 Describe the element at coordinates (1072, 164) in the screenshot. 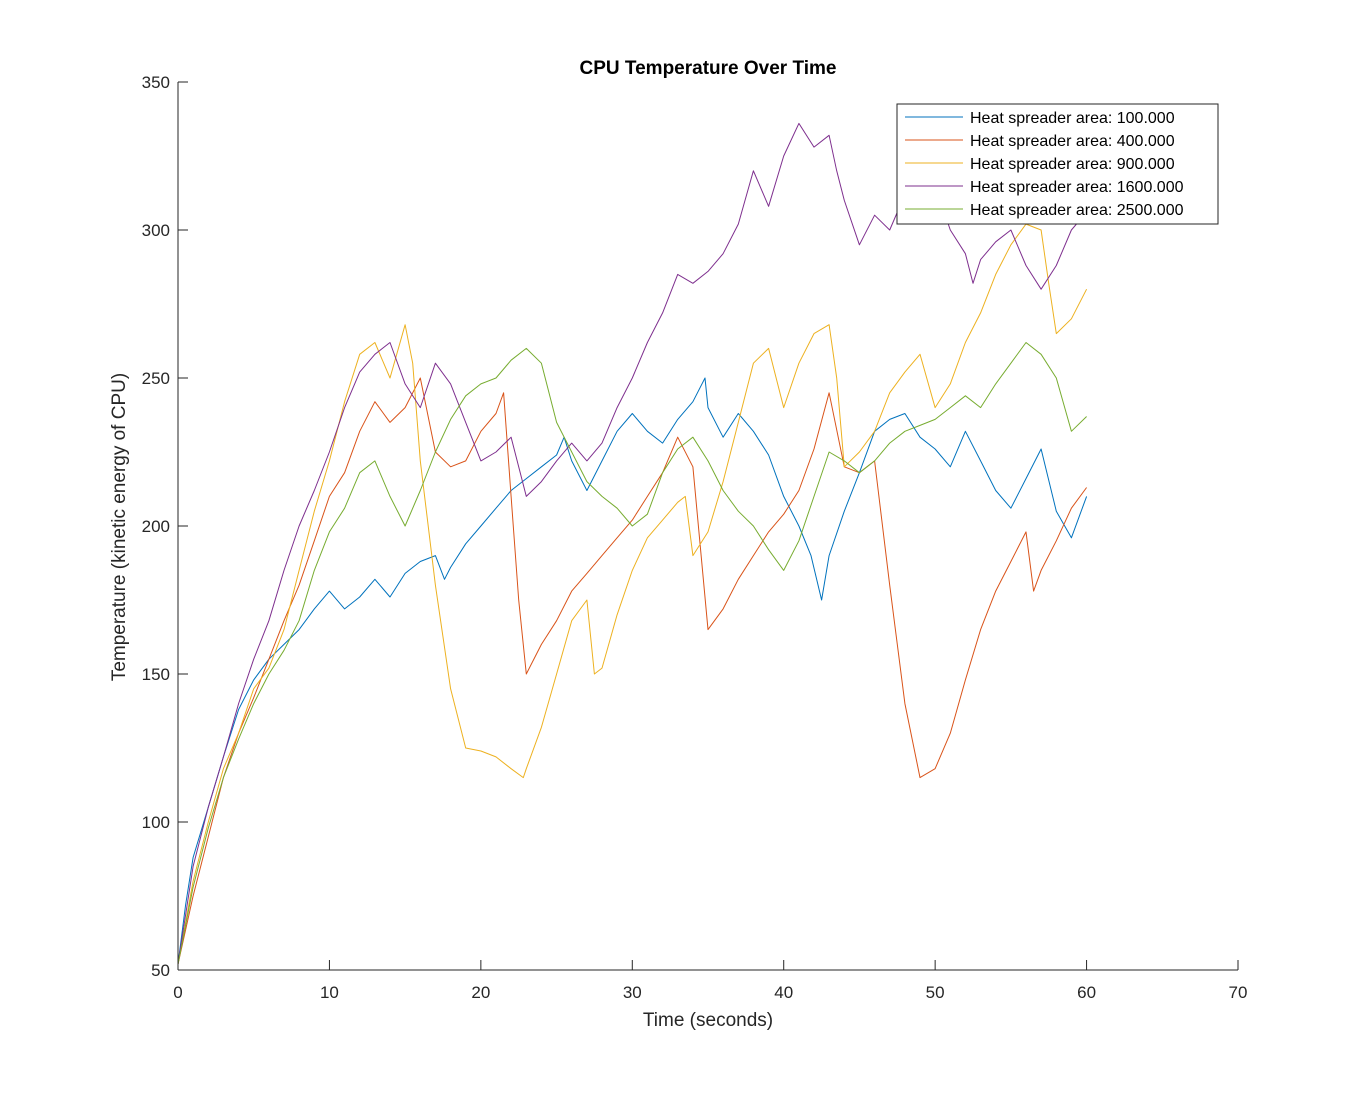

I see `legend-label-3: Heat spreader area: 900.000` at that location.